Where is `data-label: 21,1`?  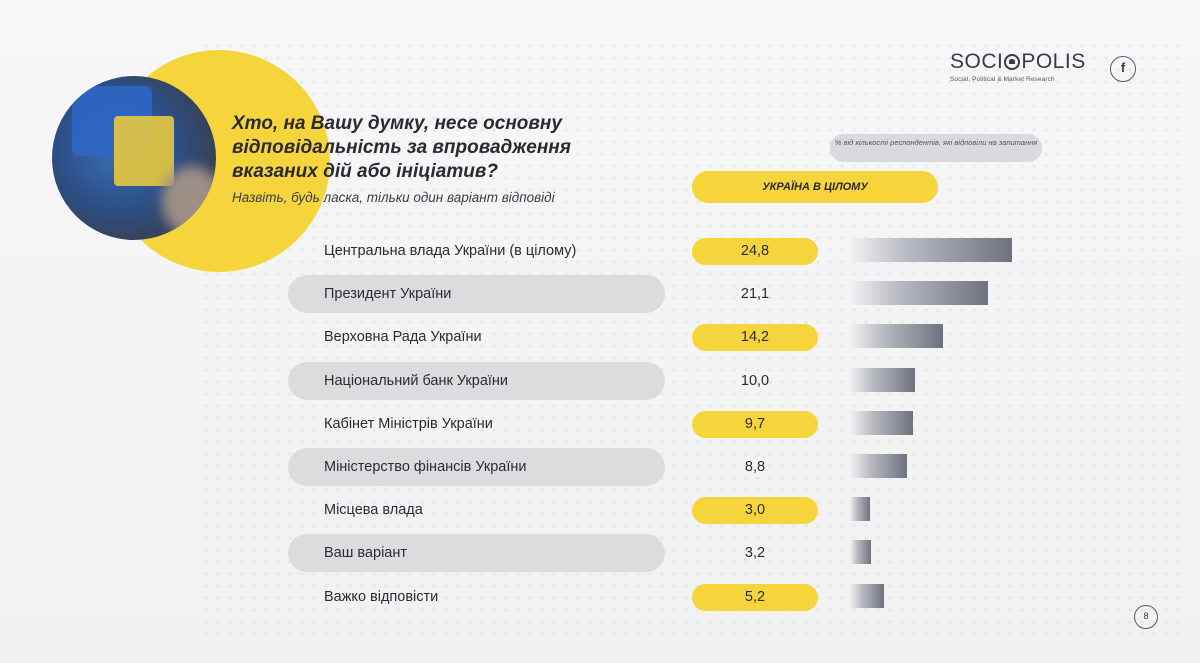 data-label: 21,1 is located at coordinates (755, 294).